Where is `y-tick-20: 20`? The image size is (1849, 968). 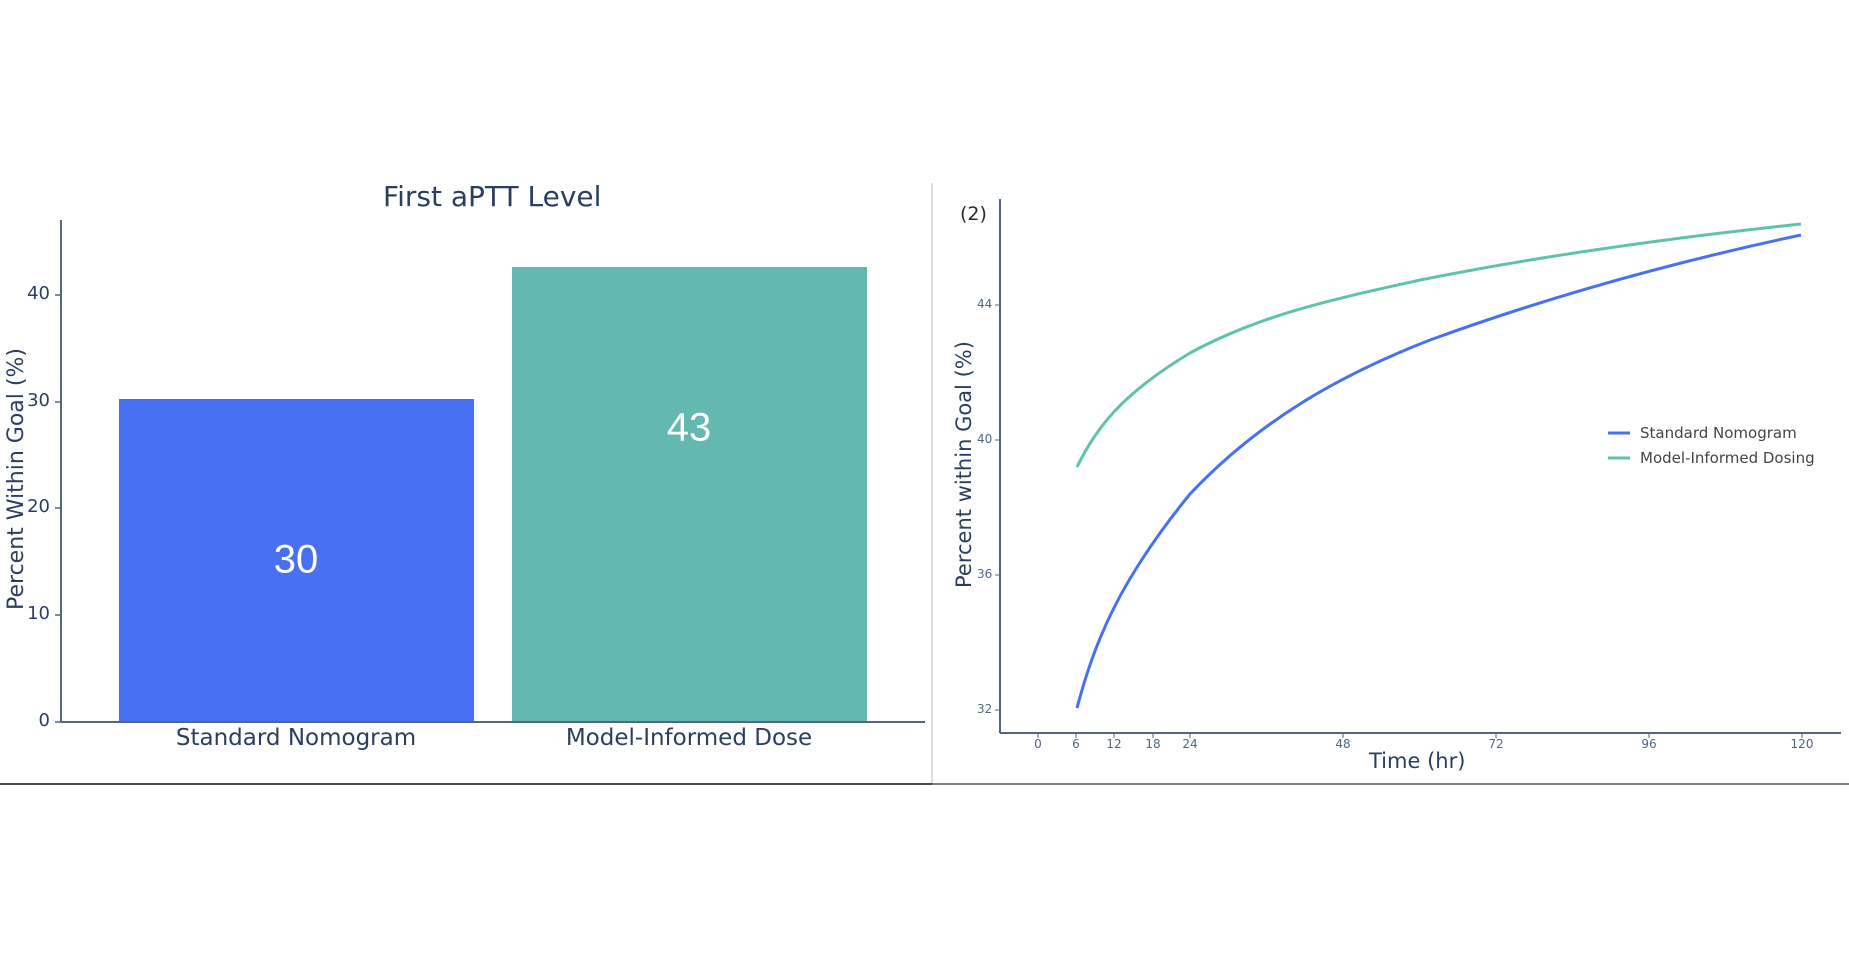 y-tick-20: 20 is located at coordinates (38, 506).